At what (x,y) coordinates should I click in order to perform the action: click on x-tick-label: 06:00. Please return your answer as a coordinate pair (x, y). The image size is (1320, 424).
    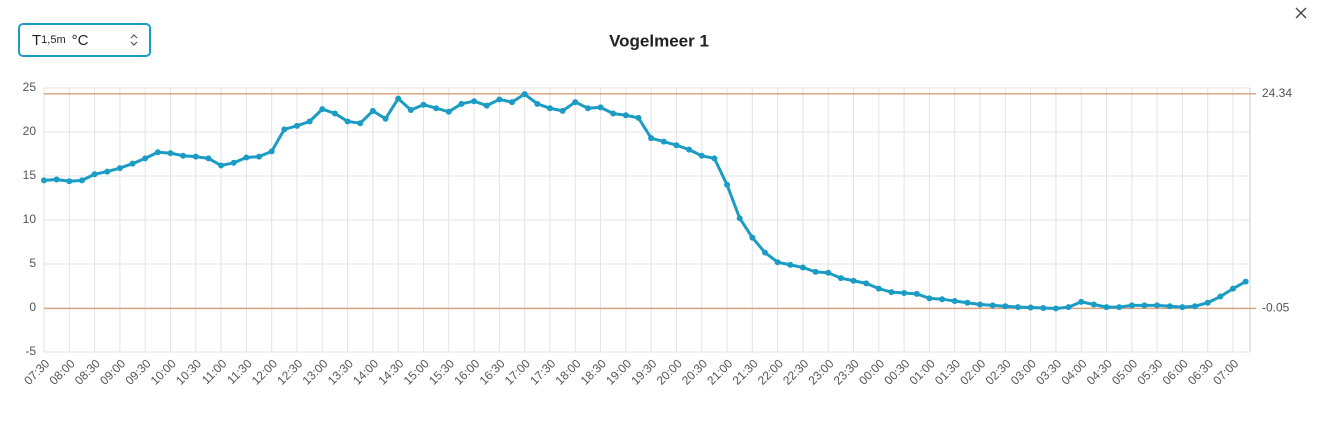
    Looking at the image, I should click on (1175, 371).